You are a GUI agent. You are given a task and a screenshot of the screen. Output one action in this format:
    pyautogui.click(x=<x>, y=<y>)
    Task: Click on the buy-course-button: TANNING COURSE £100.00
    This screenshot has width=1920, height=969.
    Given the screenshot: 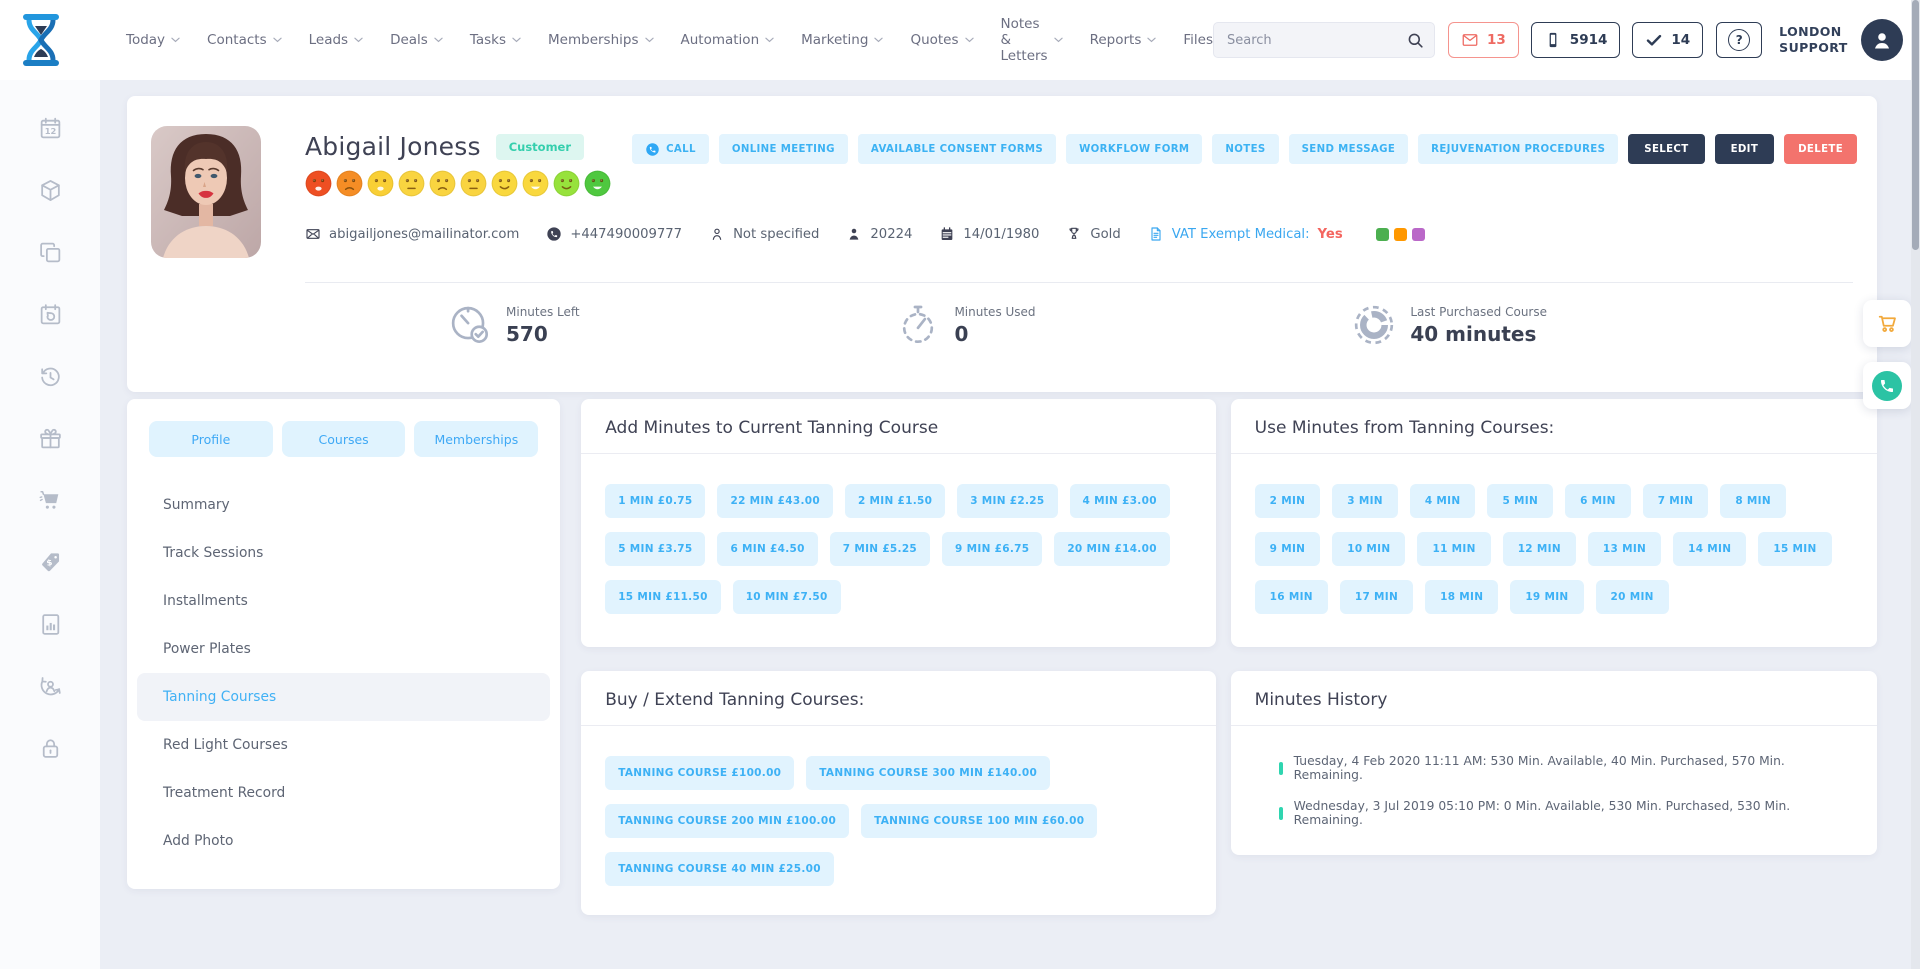 What is the action you would take?
    pyautogui.click(x=700, y=773)
    